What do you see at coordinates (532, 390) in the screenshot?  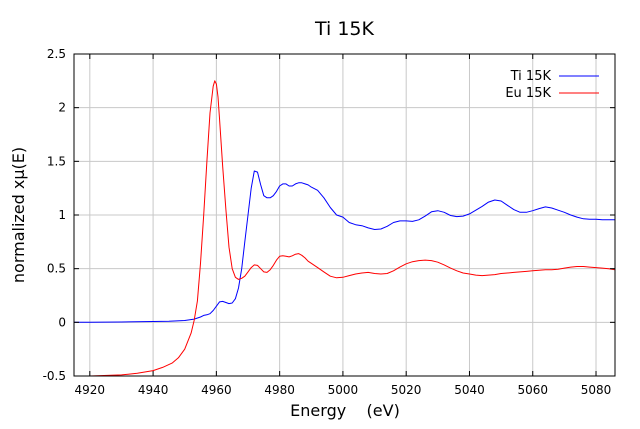 I see `x-tick-label: 5060` at bounding box center [532, 390].